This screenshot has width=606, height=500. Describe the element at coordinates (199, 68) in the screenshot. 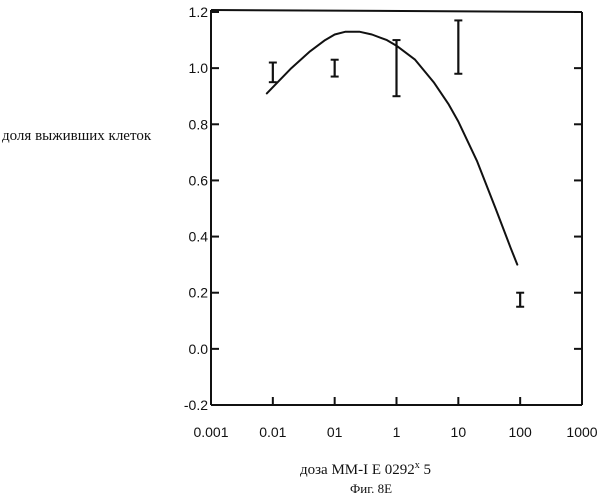

I see `y-tick-label: 1.0` at that location.